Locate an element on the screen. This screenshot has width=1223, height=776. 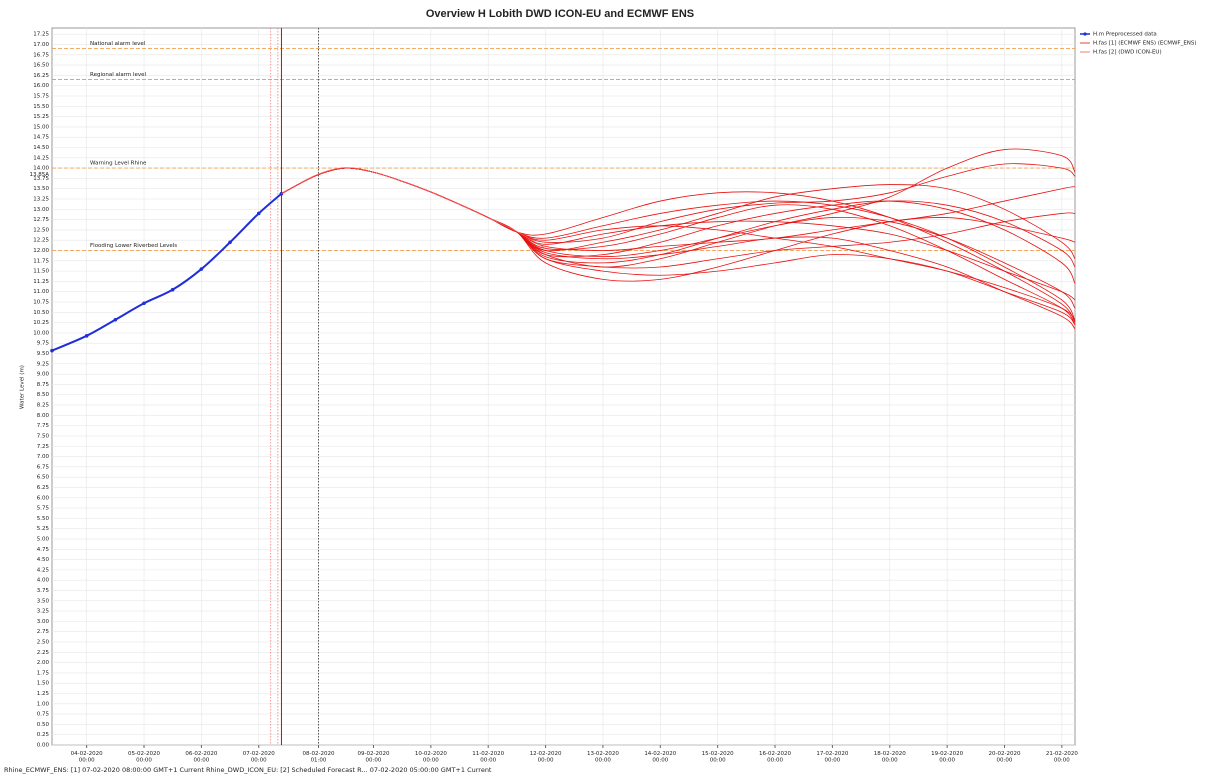
y-tick-label: 9.25 is located at coordinates (43, 364).